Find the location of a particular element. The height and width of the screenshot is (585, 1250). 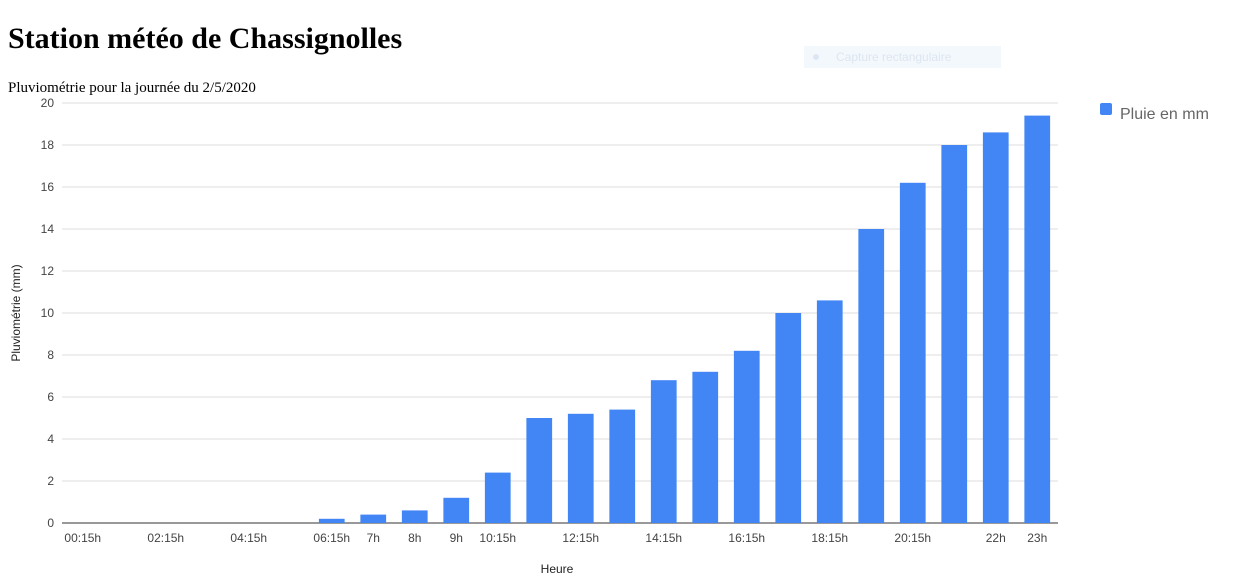

x-tick-label: 02:15h is located at coordinates (165, 538).